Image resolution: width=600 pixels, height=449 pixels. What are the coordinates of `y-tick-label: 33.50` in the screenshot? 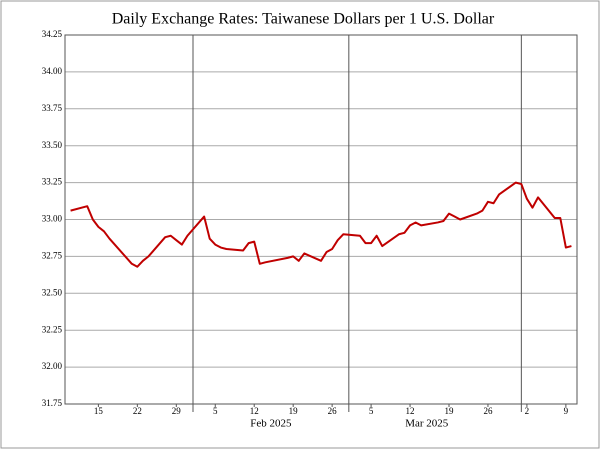 It's located at (52, 145).